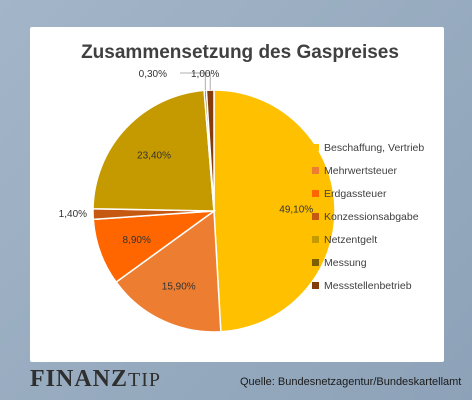 This screenshot has height=400, width=472. Describe the element at coordinates (315, 262) in the screenshot. I see `legend-swatch-messung` at that location.